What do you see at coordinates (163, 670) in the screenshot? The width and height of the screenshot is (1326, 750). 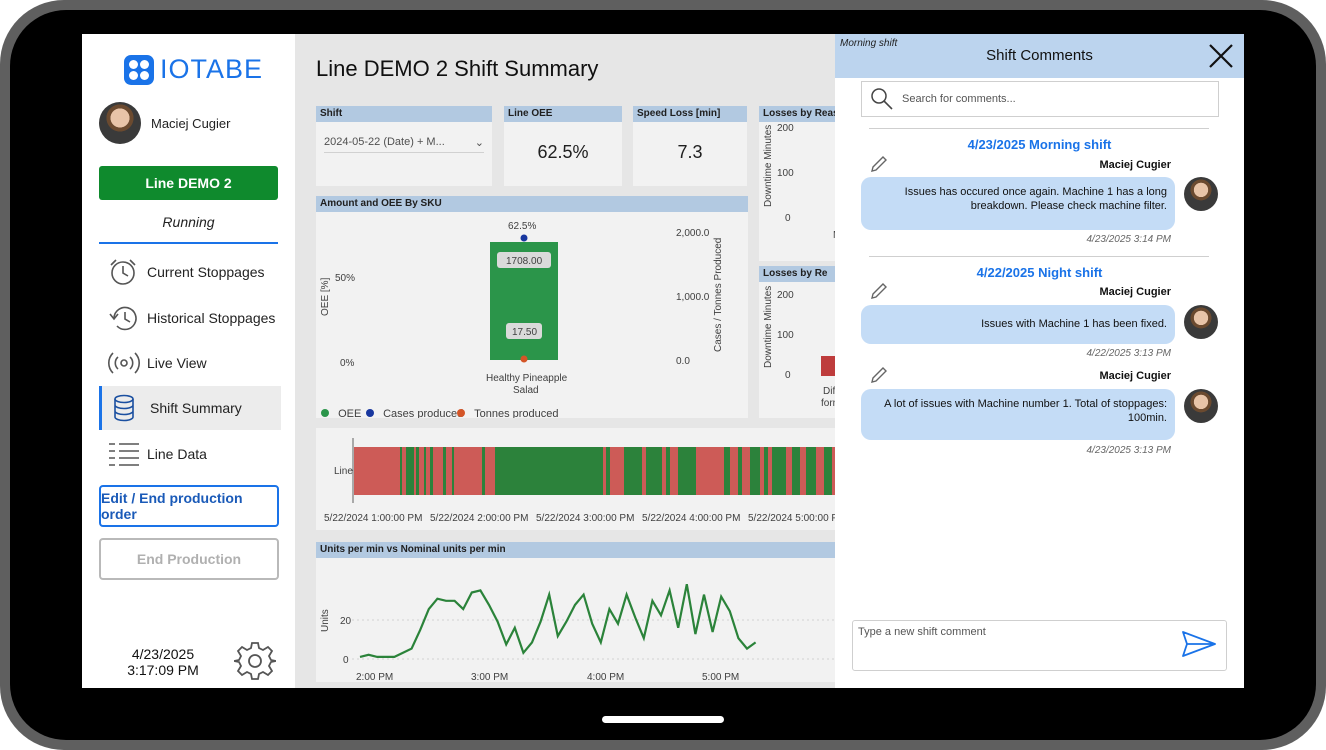 I see `current-time: 3:17:09 PM` at bounding box center [163, 670].